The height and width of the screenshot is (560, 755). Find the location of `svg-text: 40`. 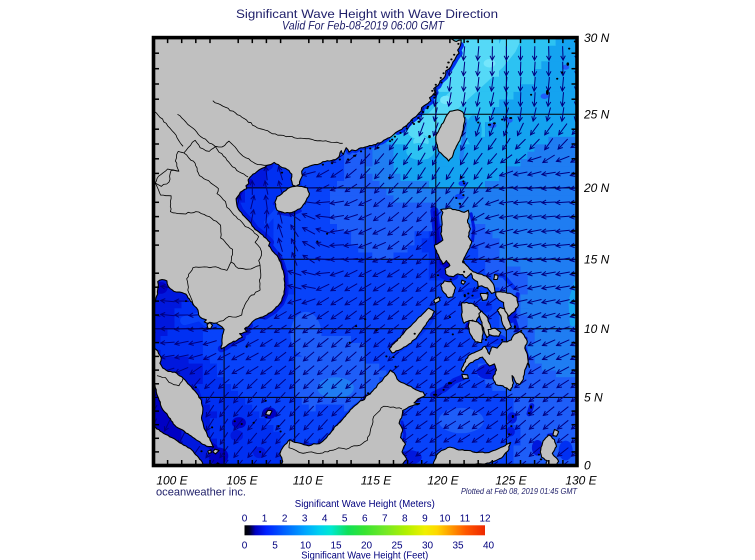

svg-text: 40 is located at coordinates (489, 546).